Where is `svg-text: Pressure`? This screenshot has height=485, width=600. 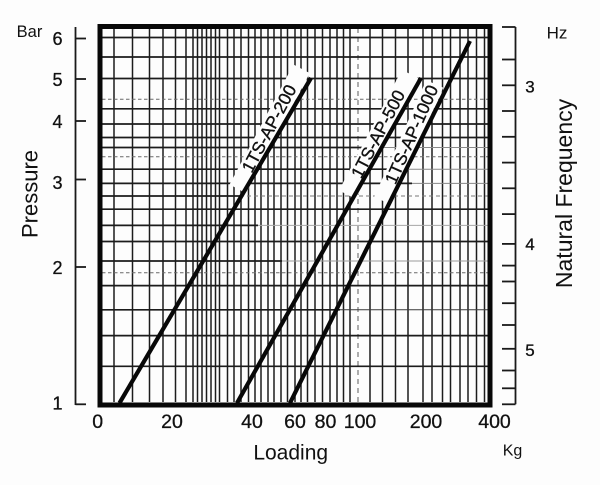 svg-text: Pressure is located at coordinates (30, 194).